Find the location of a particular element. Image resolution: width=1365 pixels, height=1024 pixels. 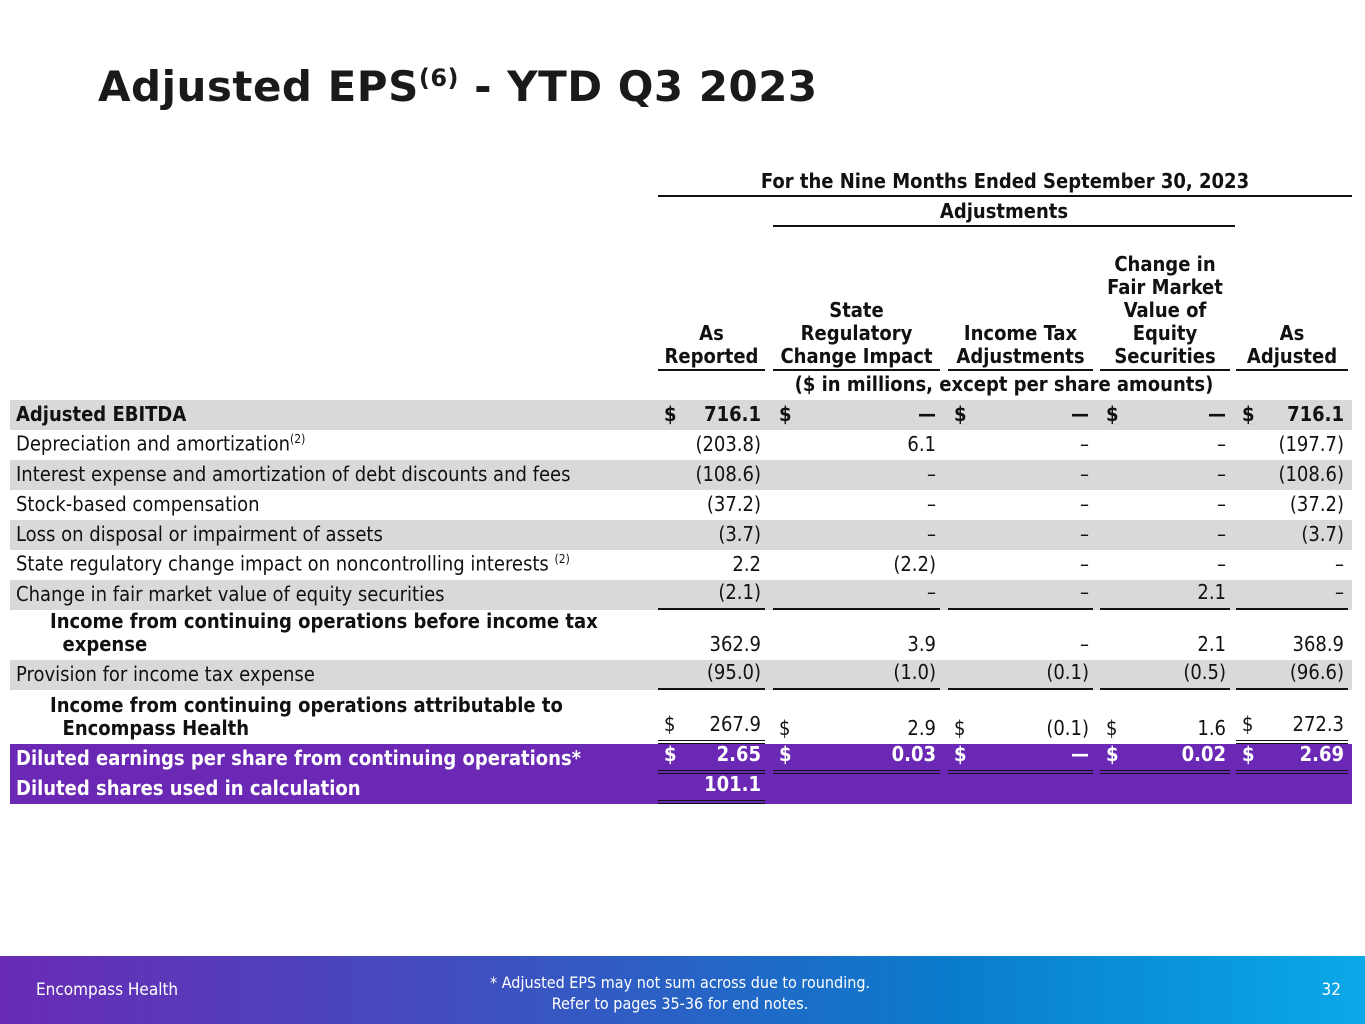

column-header: State Regulatory Change Impact is located at coordinates (856, 333).